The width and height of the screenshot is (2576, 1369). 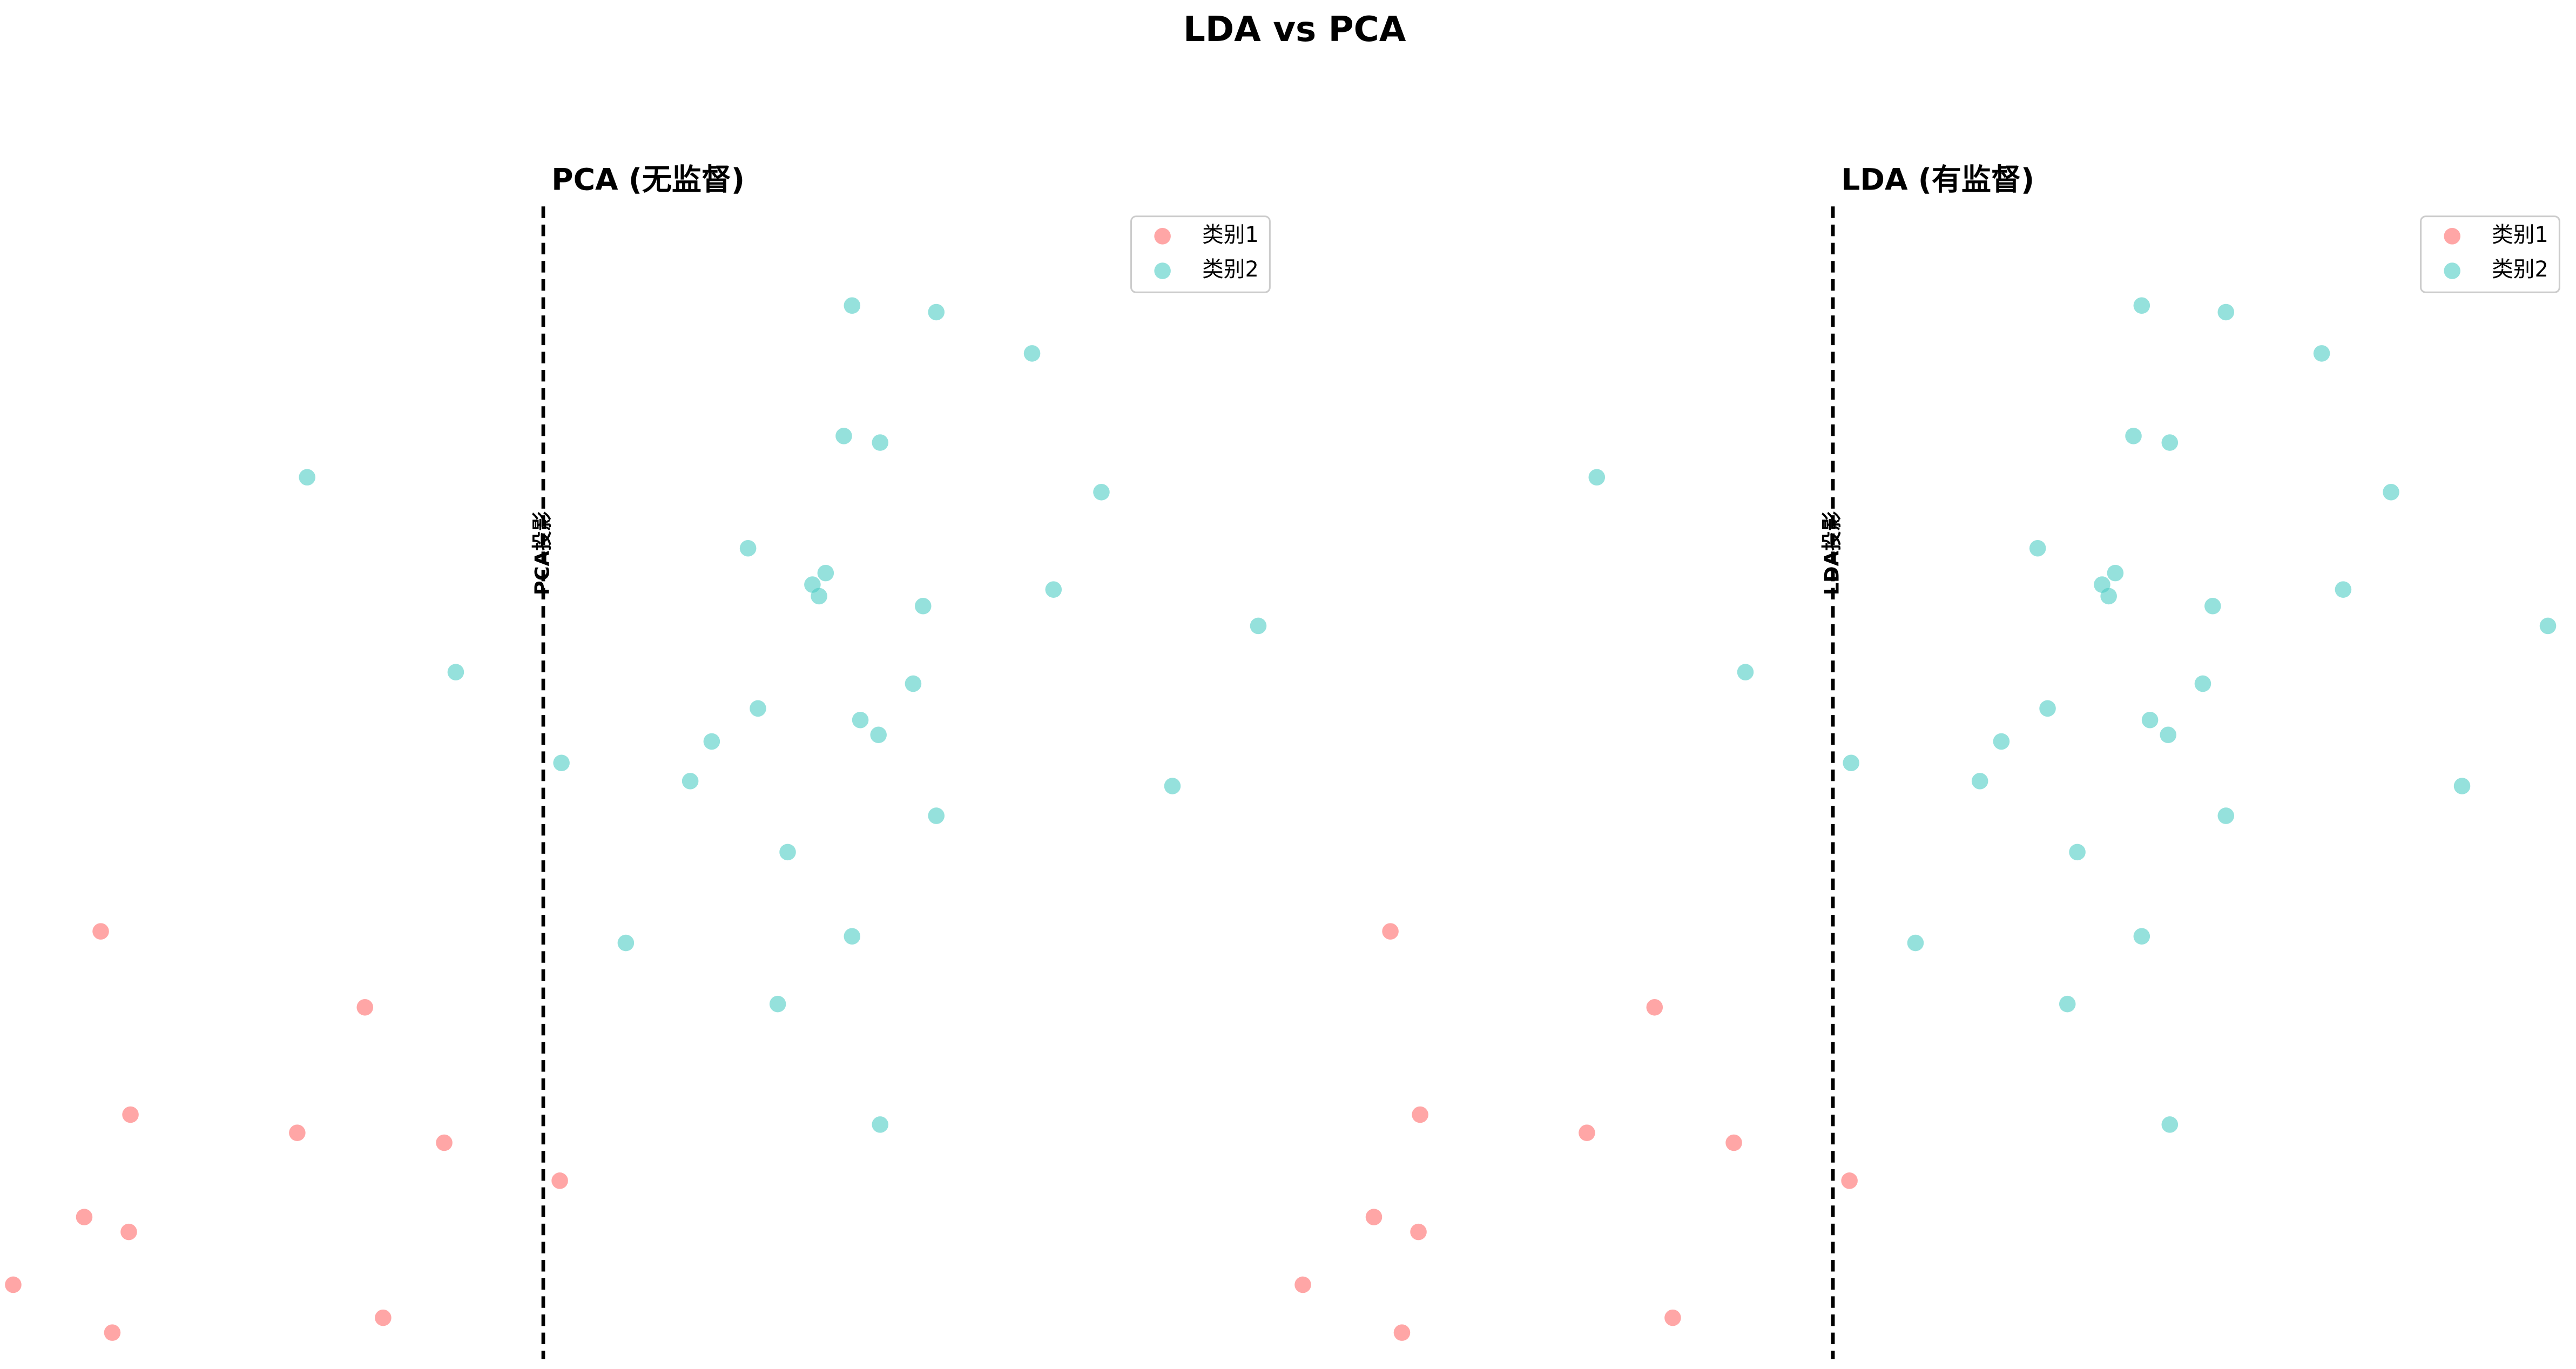 What do you see at coordinates (1294, 29) in the screenshot?
I see `figure-title: LDA vs PCA` at bounding box center [1294, 29].